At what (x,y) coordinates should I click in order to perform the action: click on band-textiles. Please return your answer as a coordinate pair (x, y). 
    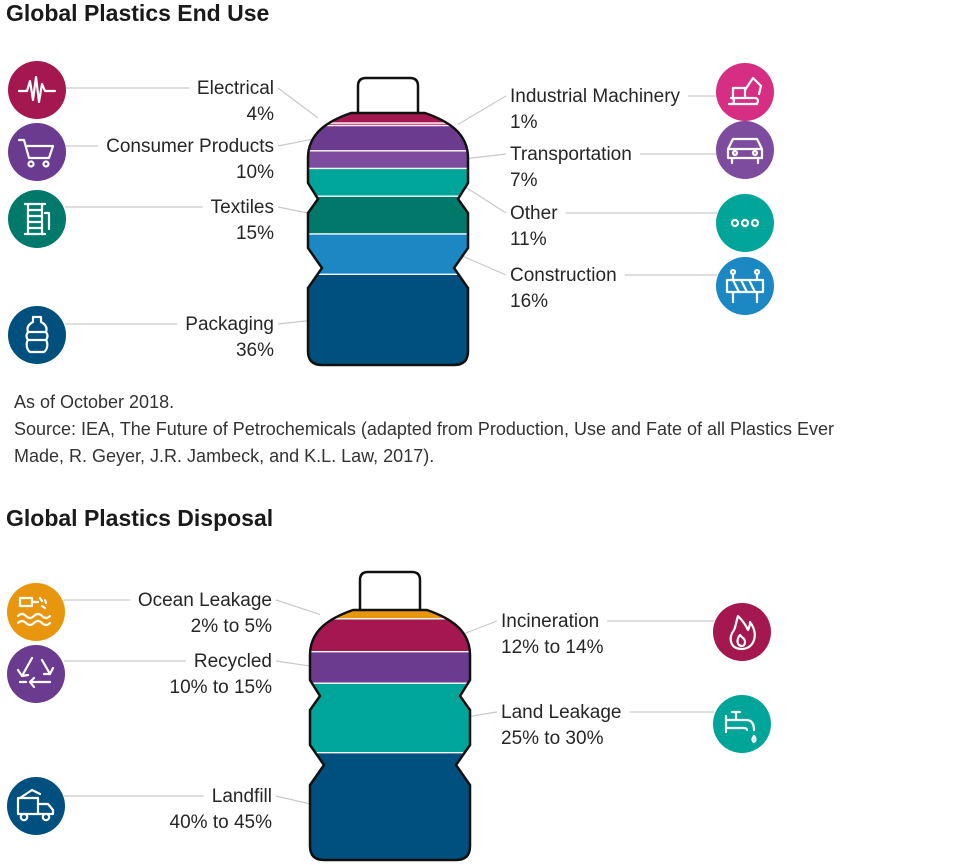
    Looking at the image, I should click on (388, 215).